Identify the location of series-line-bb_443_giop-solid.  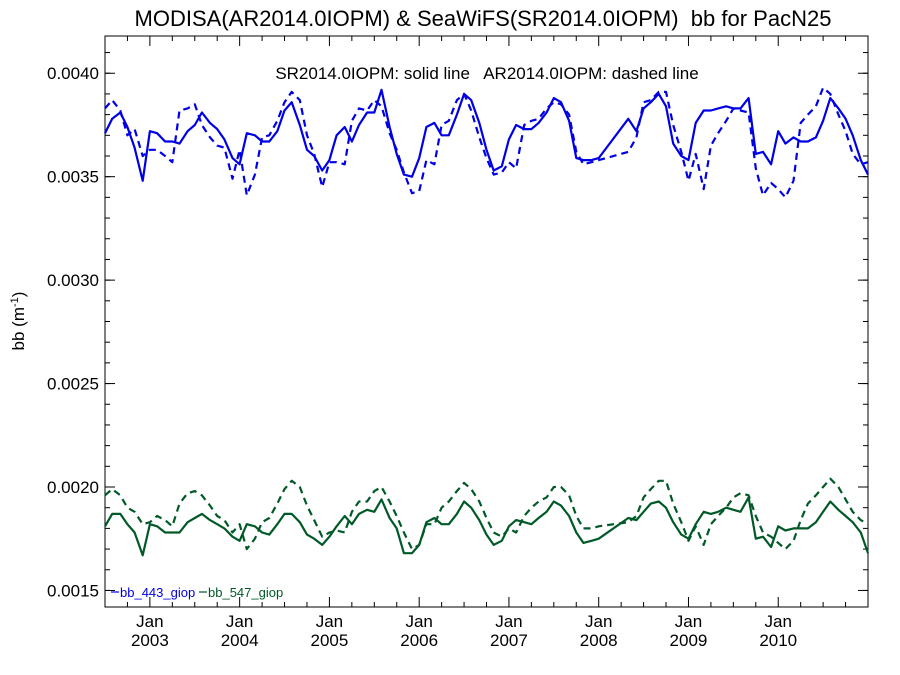
(486, 135).